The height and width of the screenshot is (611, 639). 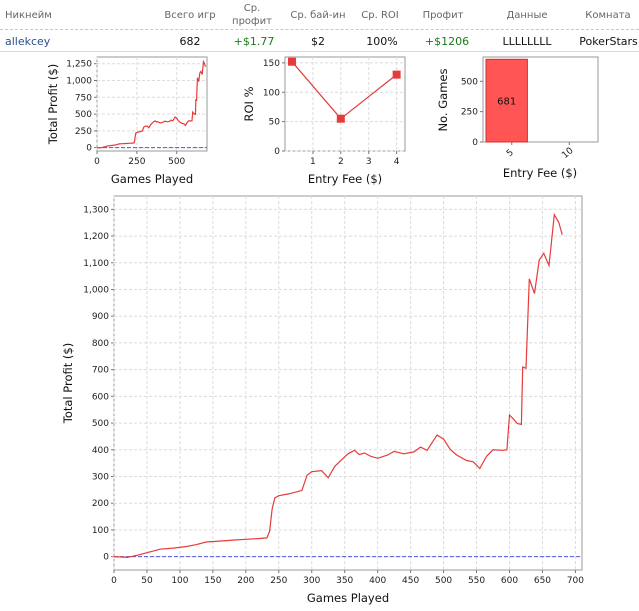 I want to click on roi_by_fee-x-tick-label: 1, so click(x=313, y=162).